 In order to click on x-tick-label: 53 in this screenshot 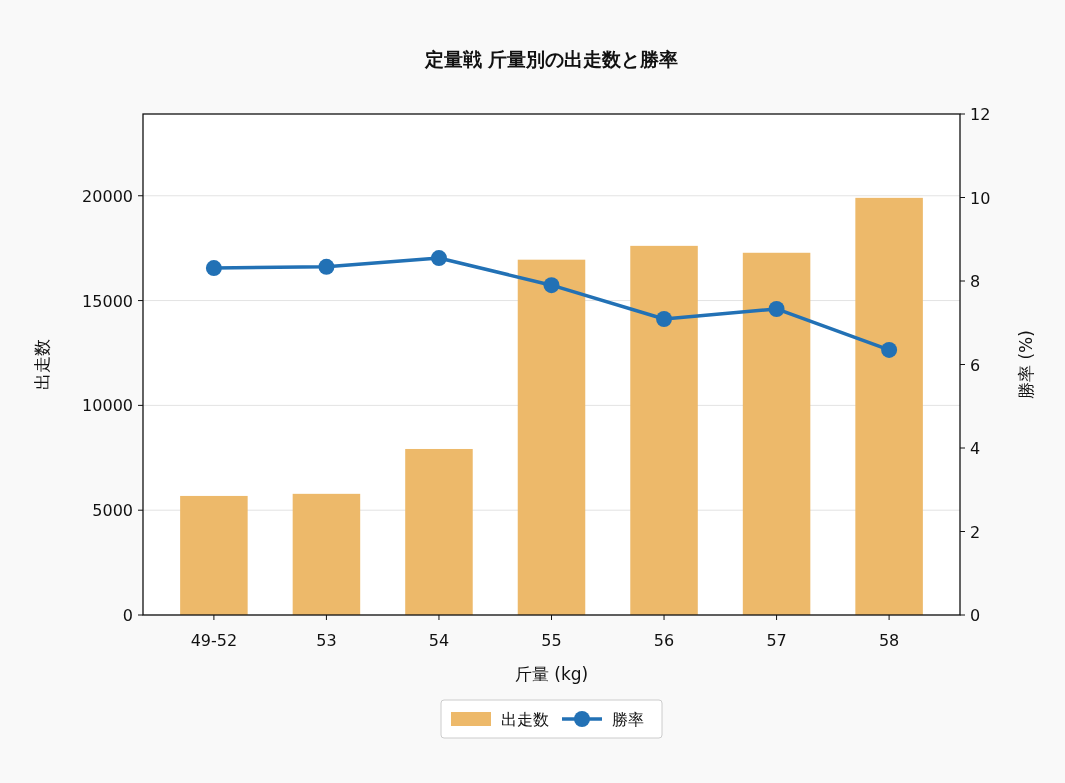, I will do `click(326, 640)`.